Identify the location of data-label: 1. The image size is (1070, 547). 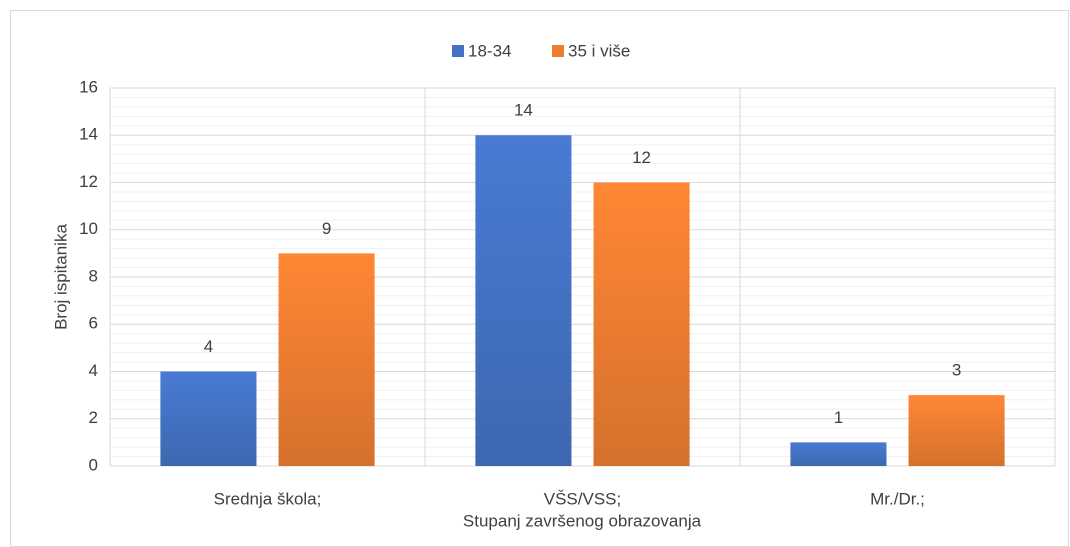
(838, 417).